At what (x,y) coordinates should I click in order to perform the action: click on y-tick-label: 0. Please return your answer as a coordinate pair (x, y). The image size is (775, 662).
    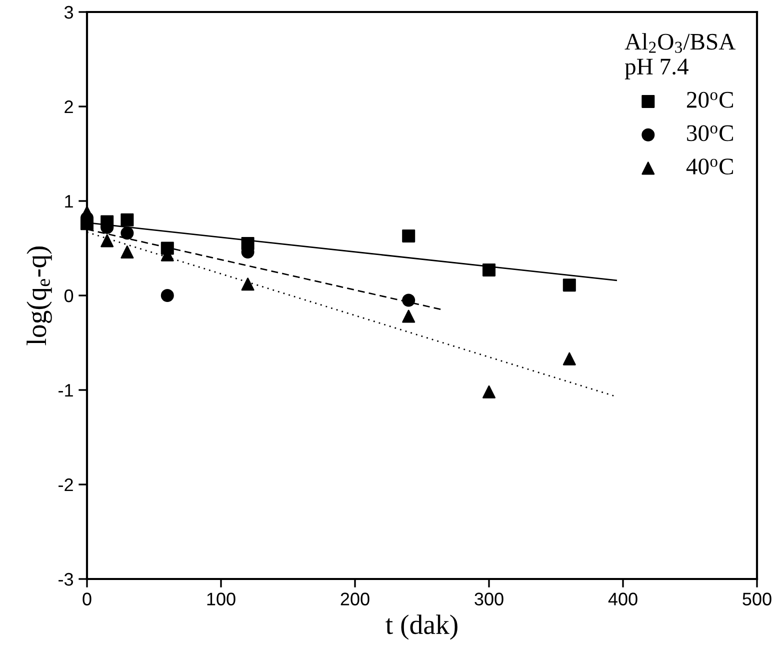
    Looking at the image, I should click on (69, 295).